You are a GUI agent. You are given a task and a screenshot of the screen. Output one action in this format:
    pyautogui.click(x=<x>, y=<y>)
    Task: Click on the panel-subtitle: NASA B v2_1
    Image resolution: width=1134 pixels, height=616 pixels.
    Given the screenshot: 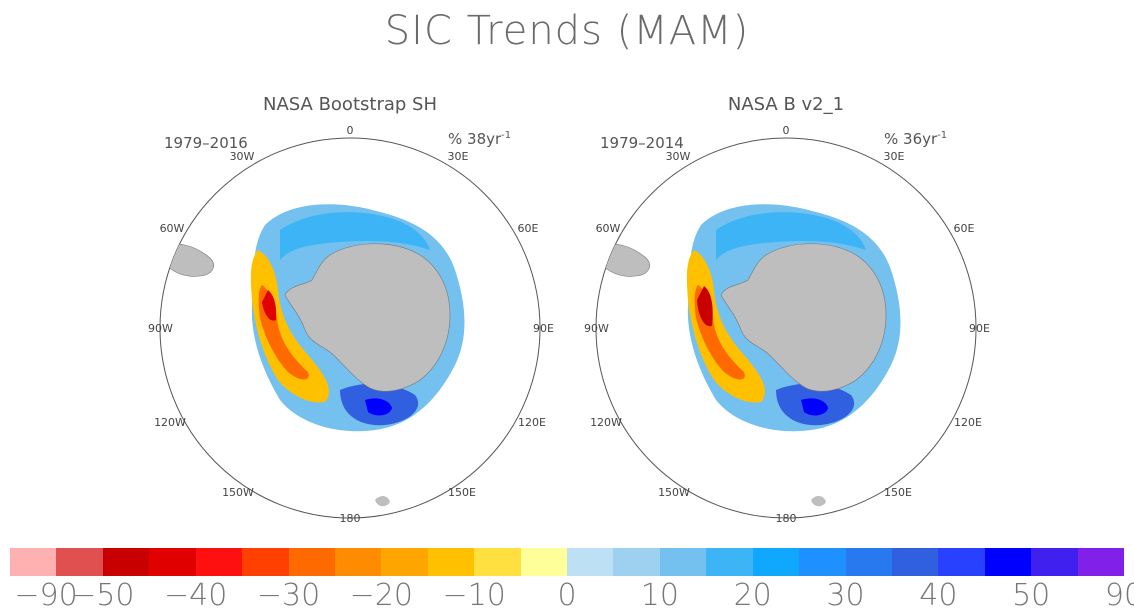 What is the action you would take?
    pyautogui.click(x=786, y=104)
    